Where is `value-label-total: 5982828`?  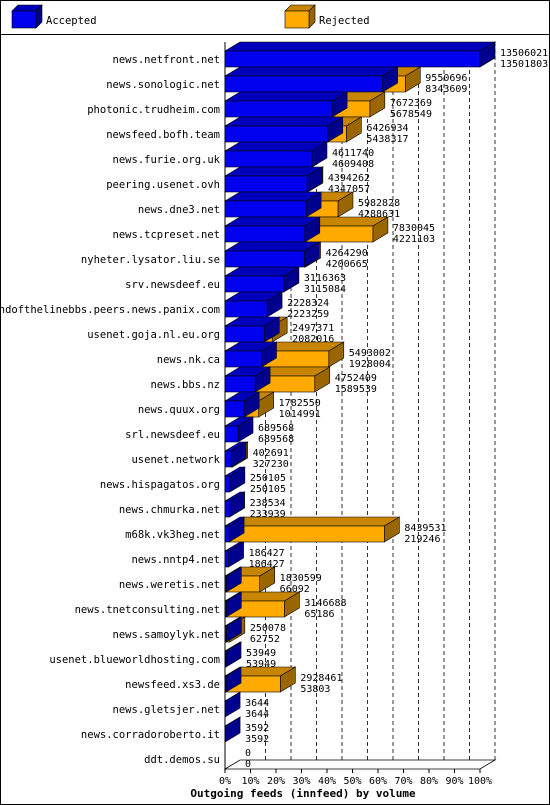 value-label-total: 5982828 is located at coordinates (379, 203).